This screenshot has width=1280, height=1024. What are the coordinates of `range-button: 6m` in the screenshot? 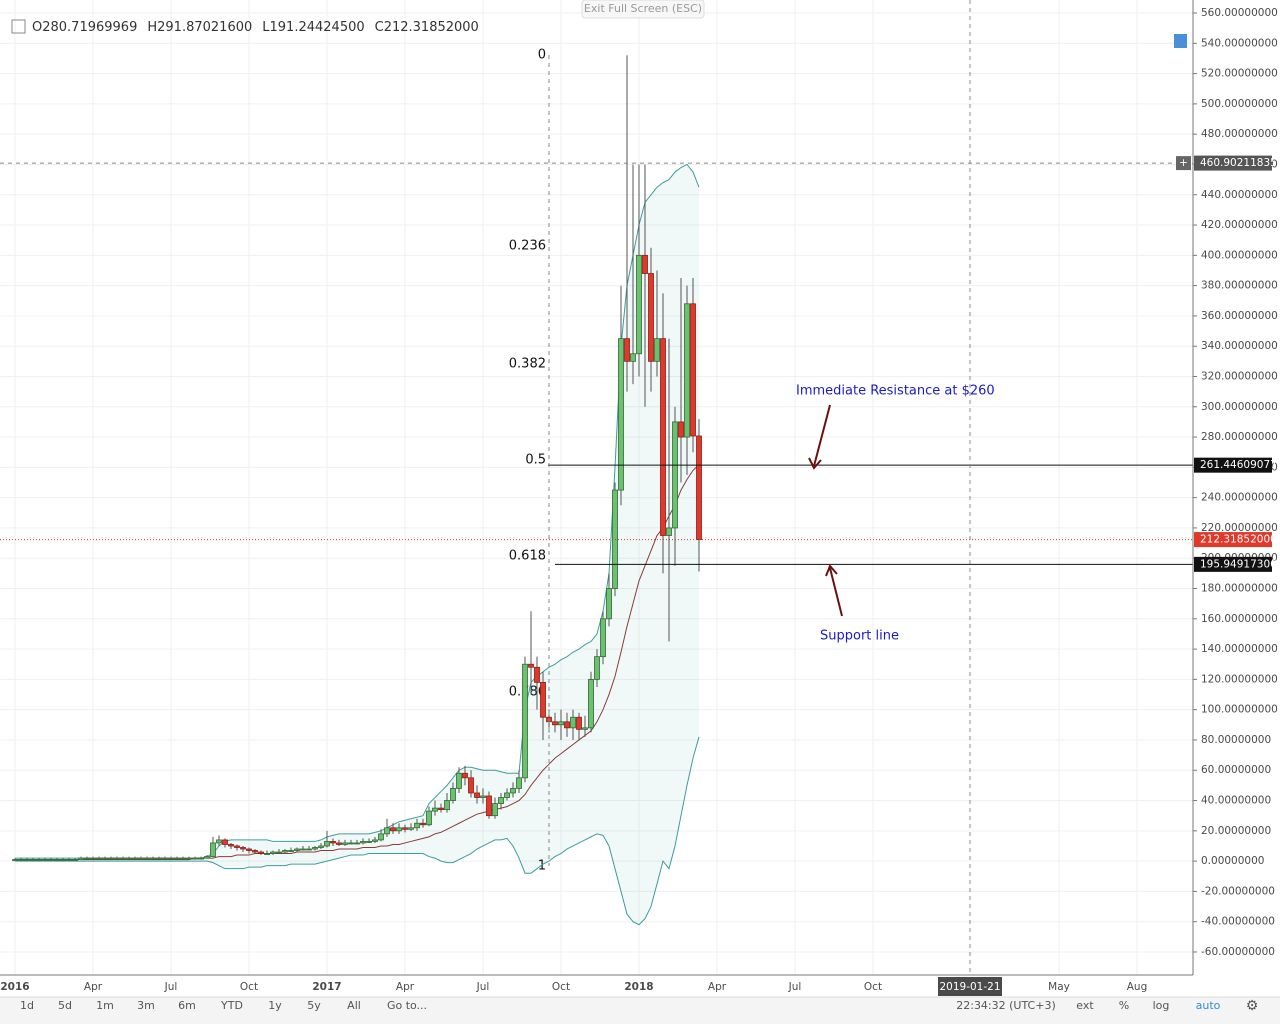 It's located at (187, 1005).